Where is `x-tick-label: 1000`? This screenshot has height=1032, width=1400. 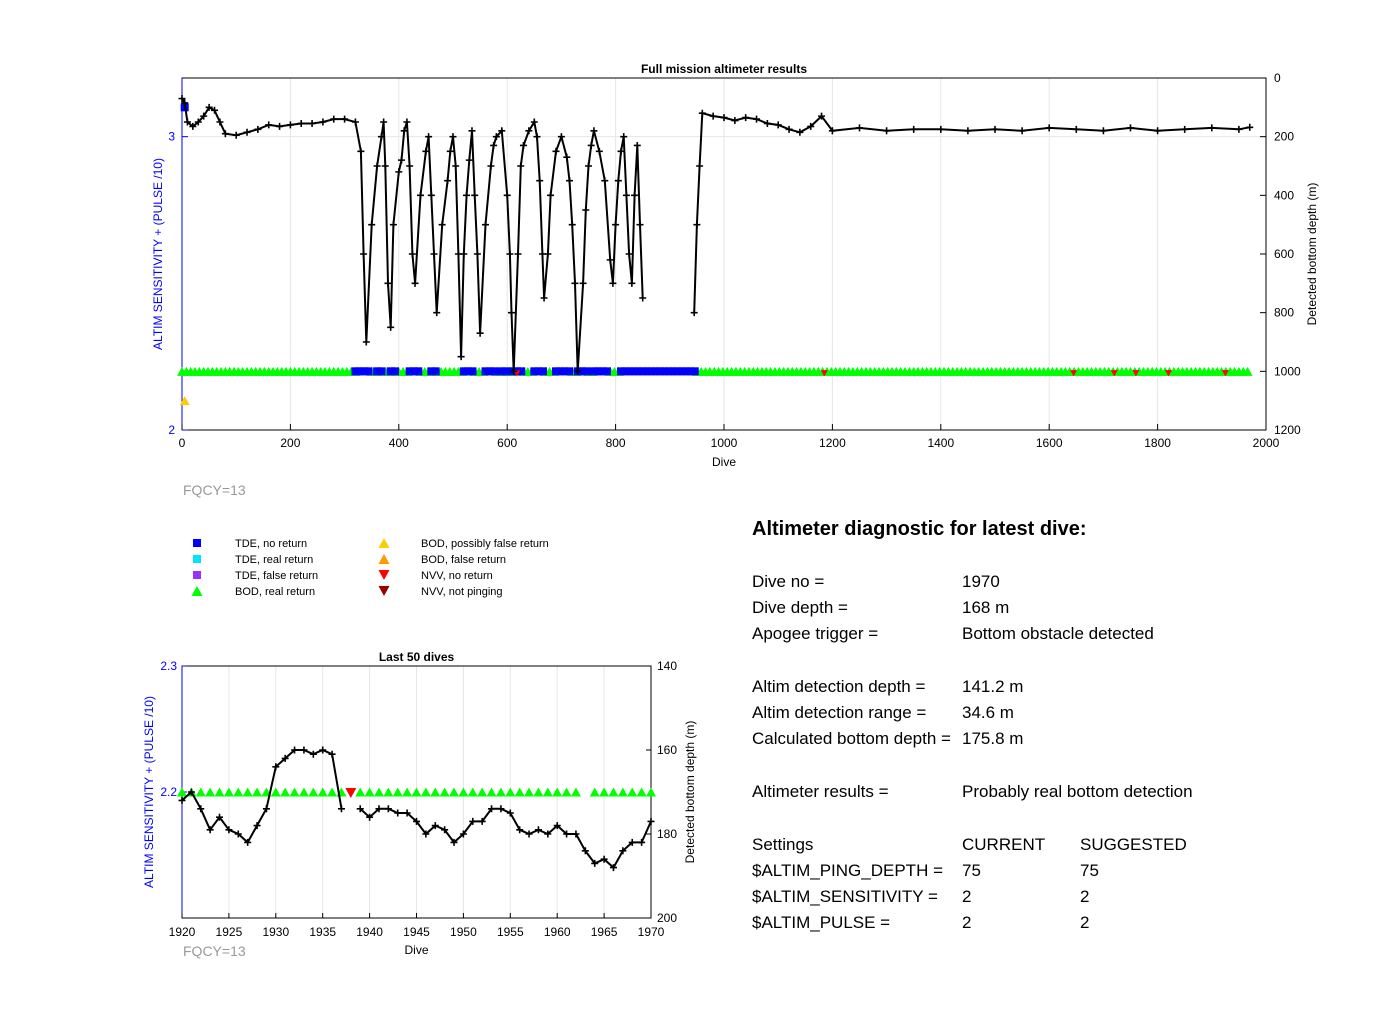
x-tick-label: 1000 is located at coordinates (724, 443).